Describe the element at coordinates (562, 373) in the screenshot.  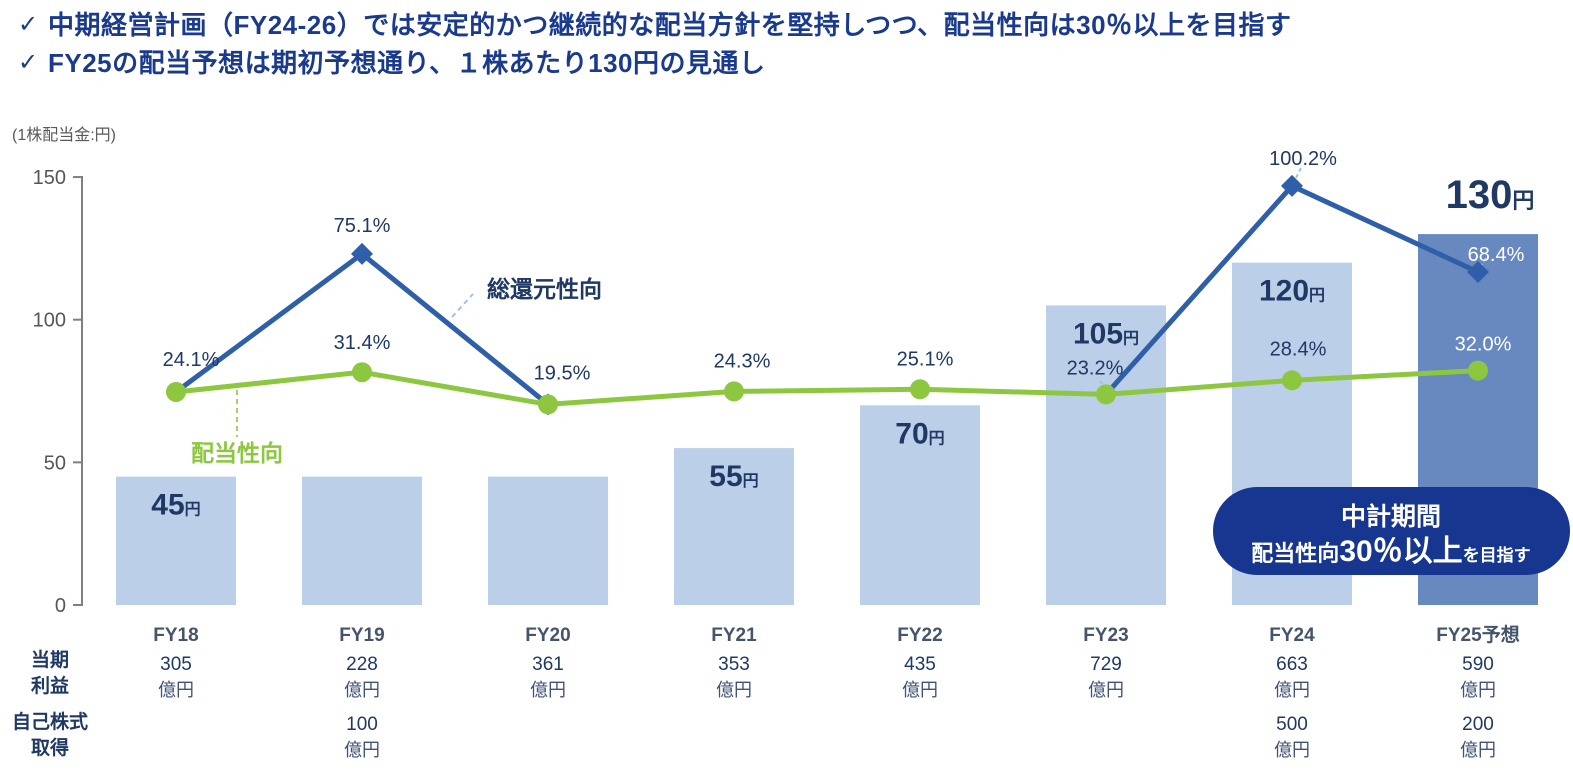
I see `pct-label-FY20-payout: 19.5%` at that location.